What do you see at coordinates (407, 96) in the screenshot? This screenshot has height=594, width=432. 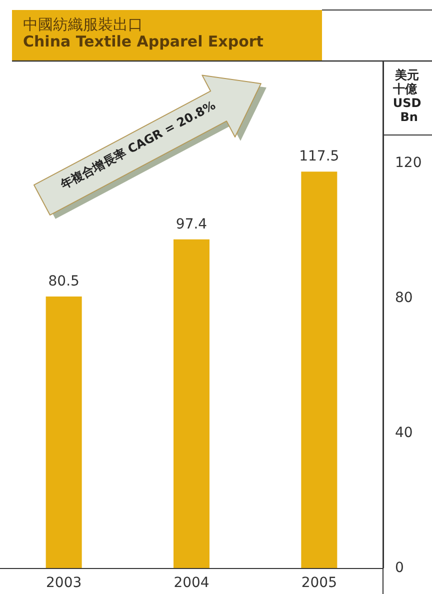 I see `y-axis-title: 美元十億 USD Bn` at bounding box center [407, 96].